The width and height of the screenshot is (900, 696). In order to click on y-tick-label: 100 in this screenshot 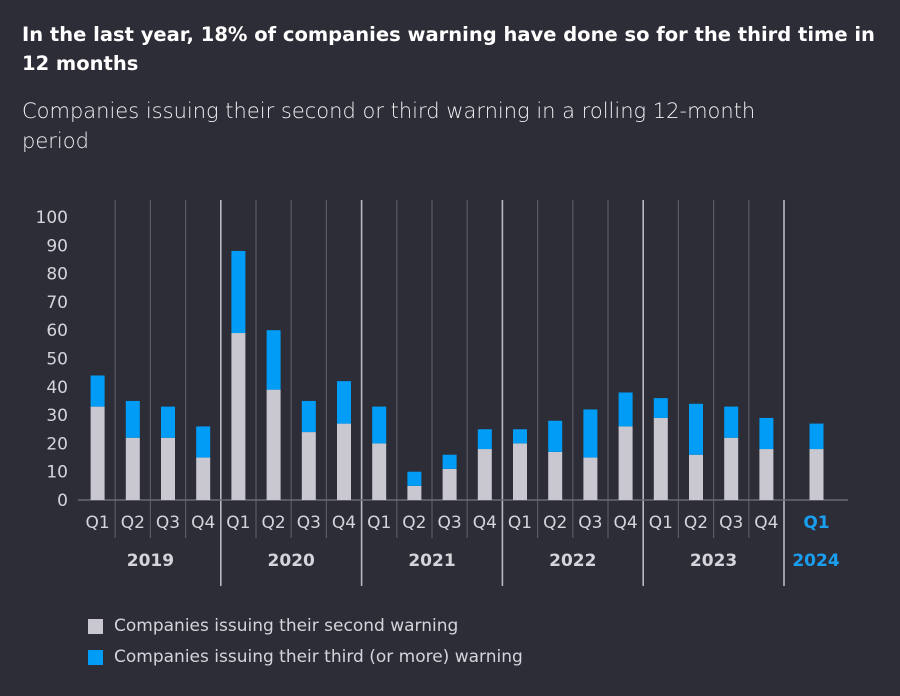, I will do `click(52, 218)`.